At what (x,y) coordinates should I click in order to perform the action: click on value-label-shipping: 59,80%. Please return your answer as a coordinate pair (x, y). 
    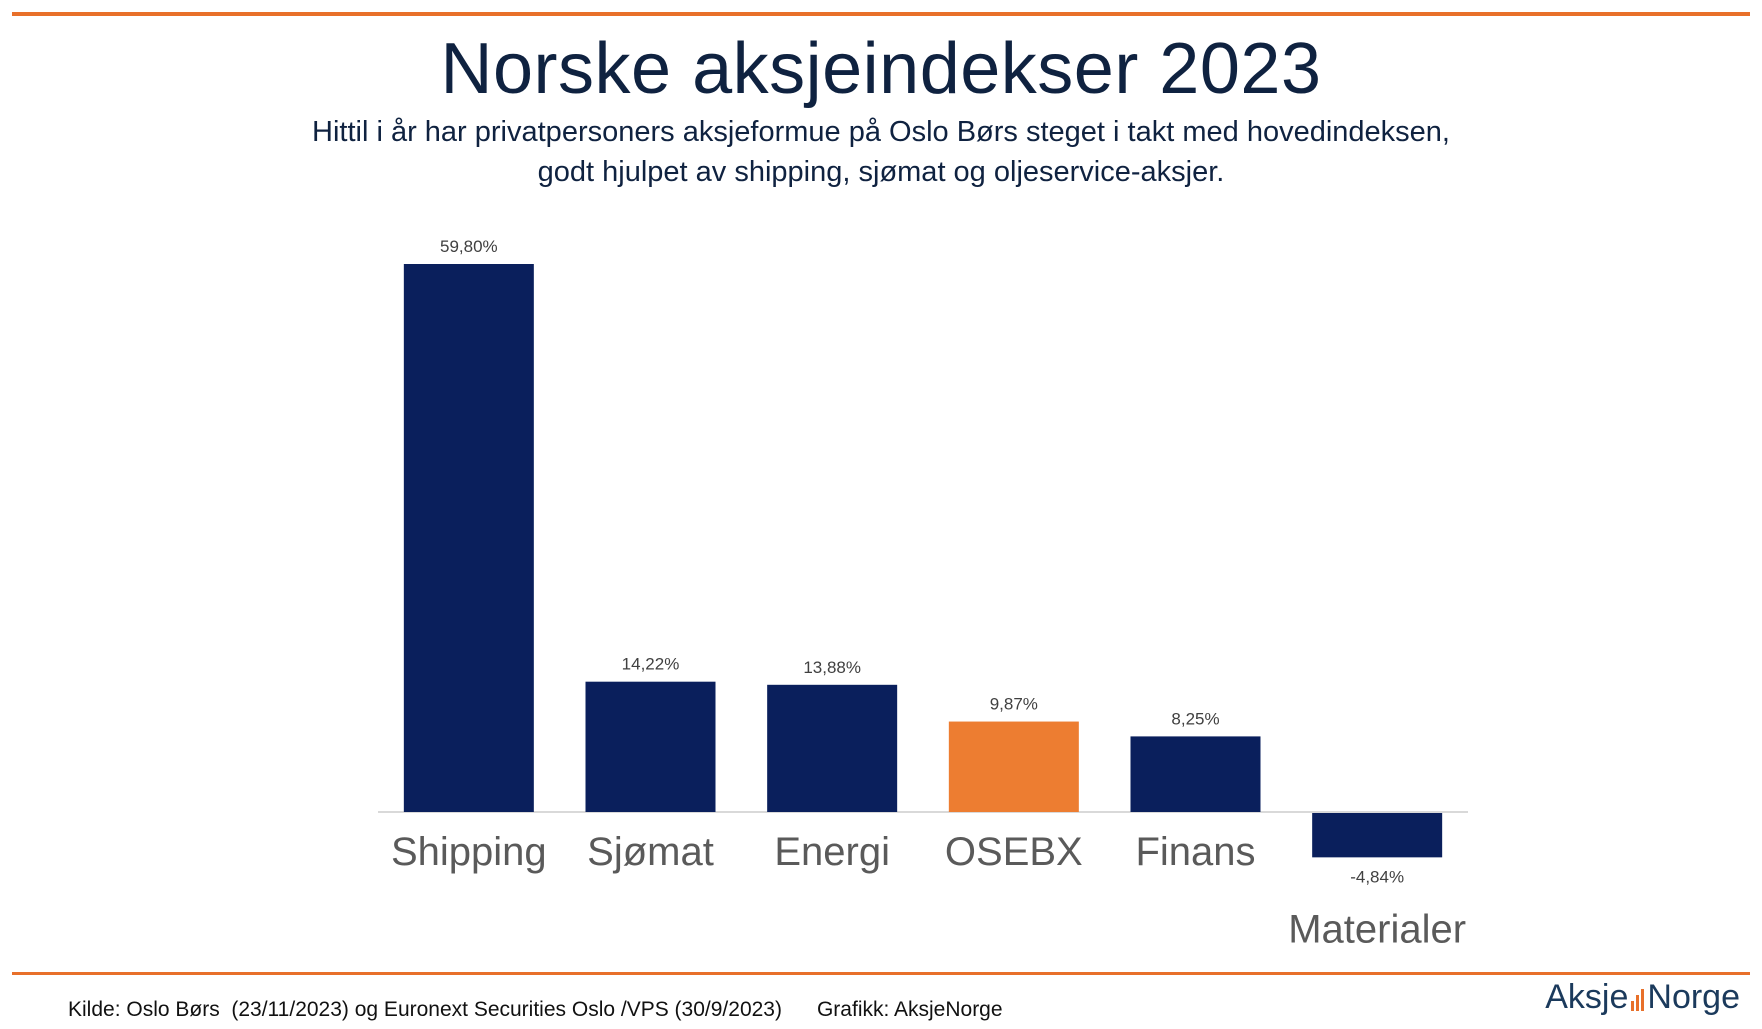
    Looking at the image, I should click on (469, 246).